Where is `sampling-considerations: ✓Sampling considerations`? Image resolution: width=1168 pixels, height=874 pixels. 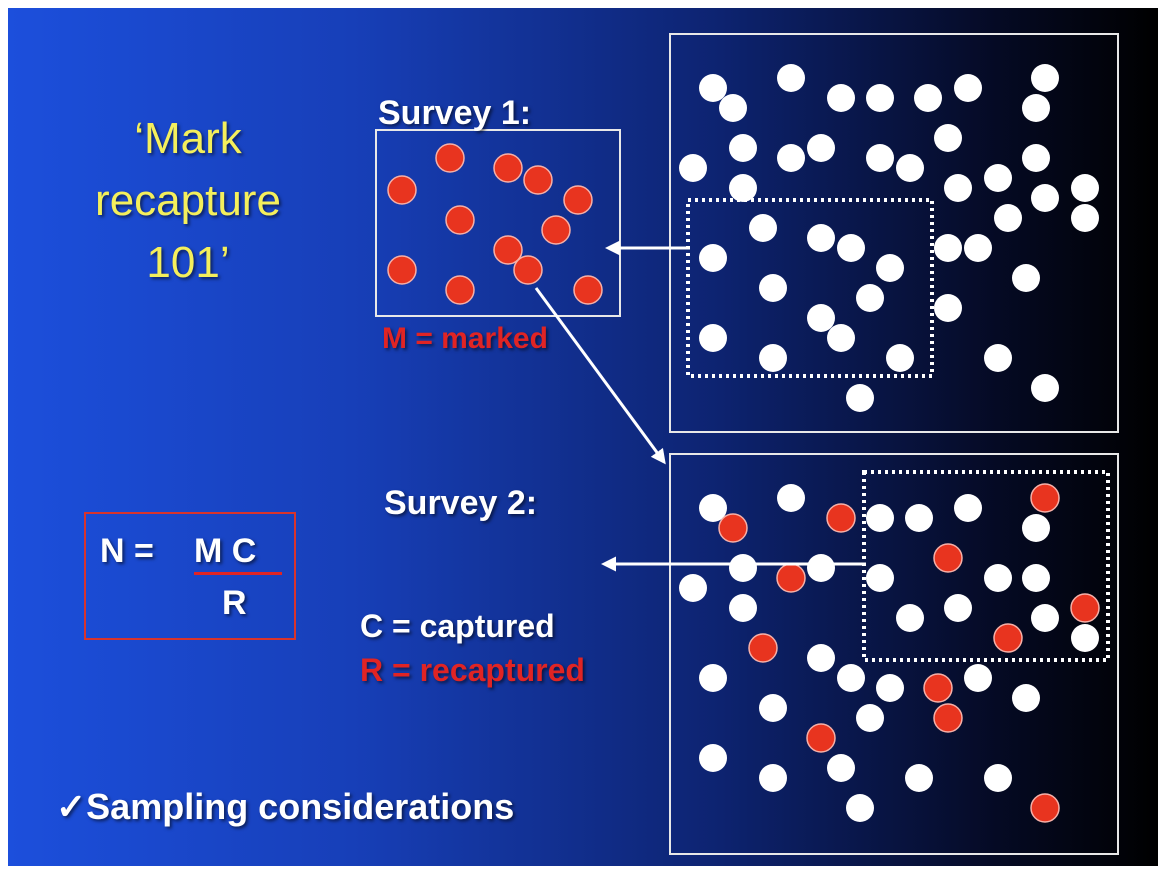
sampling-considerations: ✓Sampling considerations is located at coordinates (285, 806).